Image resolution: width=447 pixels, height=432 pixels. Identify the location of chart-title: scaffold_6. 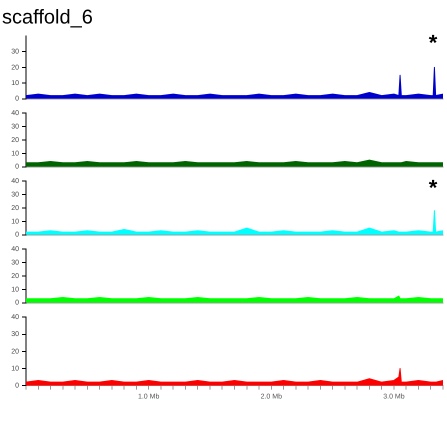
(47, 17).